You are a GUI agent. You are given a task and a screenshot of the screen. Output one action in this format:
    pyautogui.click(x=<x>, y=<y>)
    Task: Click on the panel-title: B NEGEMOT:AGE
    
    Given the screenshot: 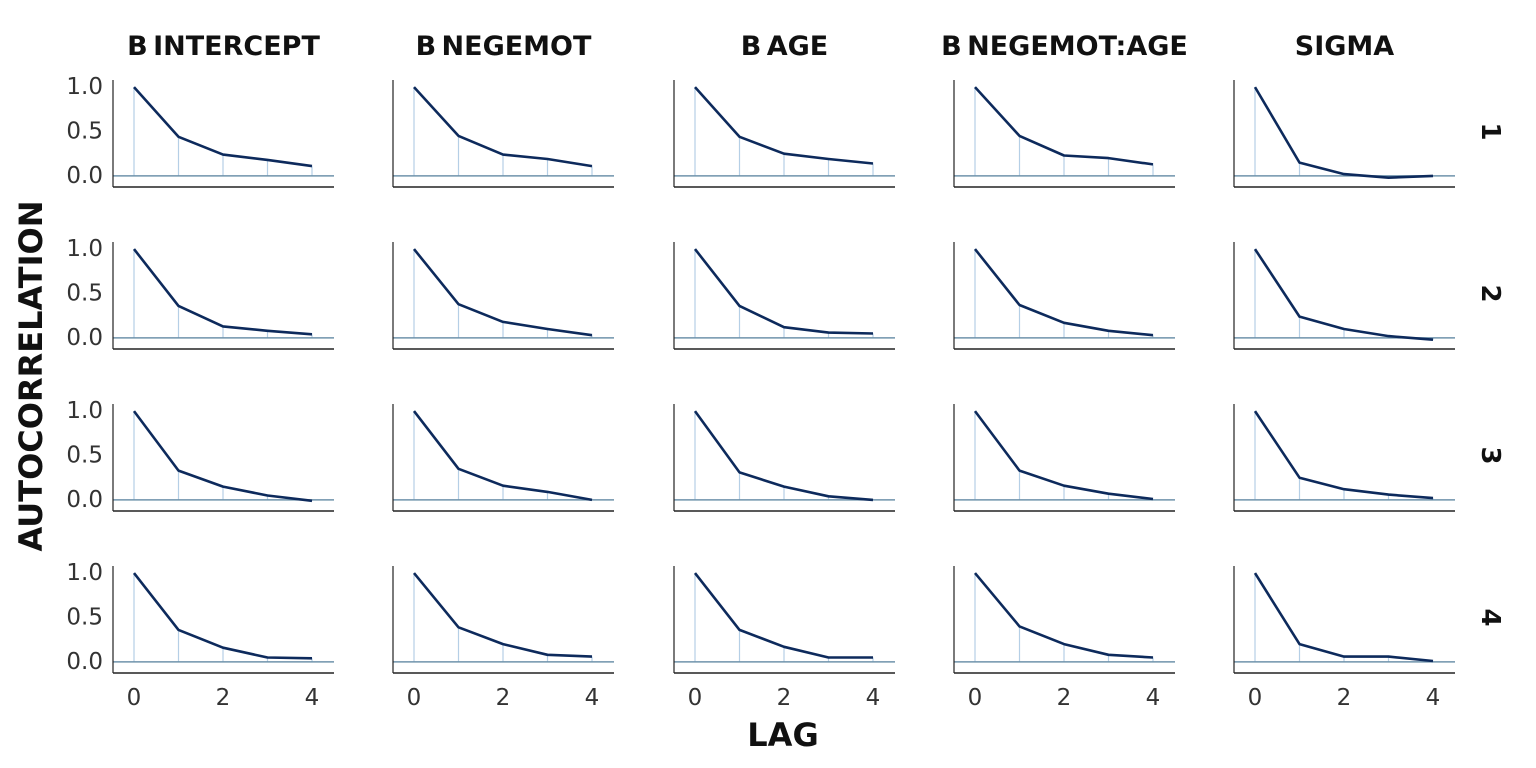 What is the action you would take?
    pyautogui.click(x=1064, y=46)
    